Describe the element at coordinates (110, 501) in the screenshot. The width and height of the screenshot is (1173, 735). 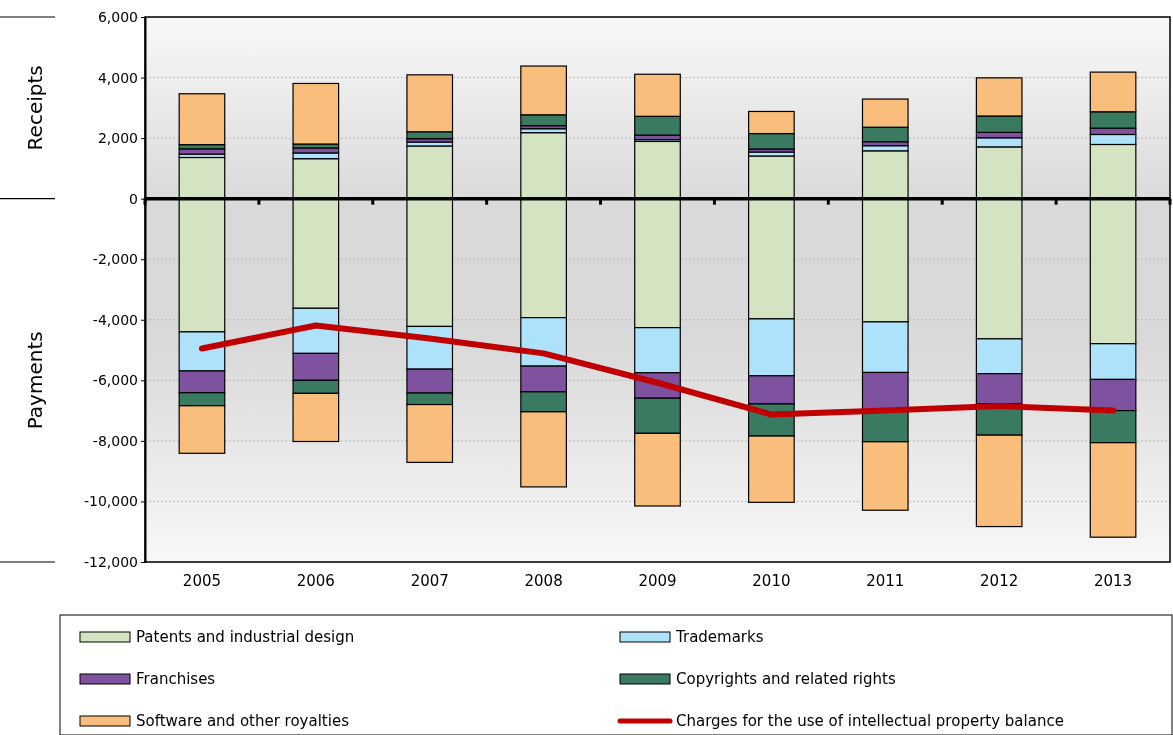
I see `y-tick-label: -10,000` at that location.